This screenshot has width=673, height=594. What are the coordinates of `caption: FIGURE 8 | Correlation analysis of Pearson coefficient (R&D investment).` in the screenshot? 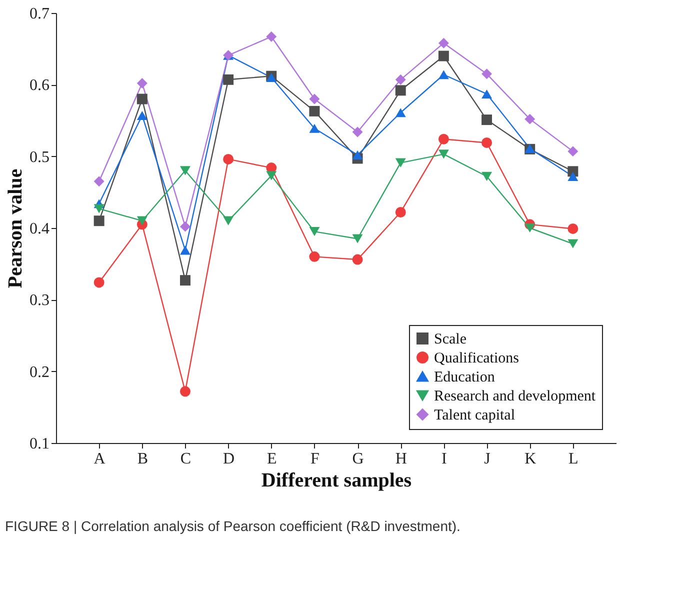 It's located at (232, 526).